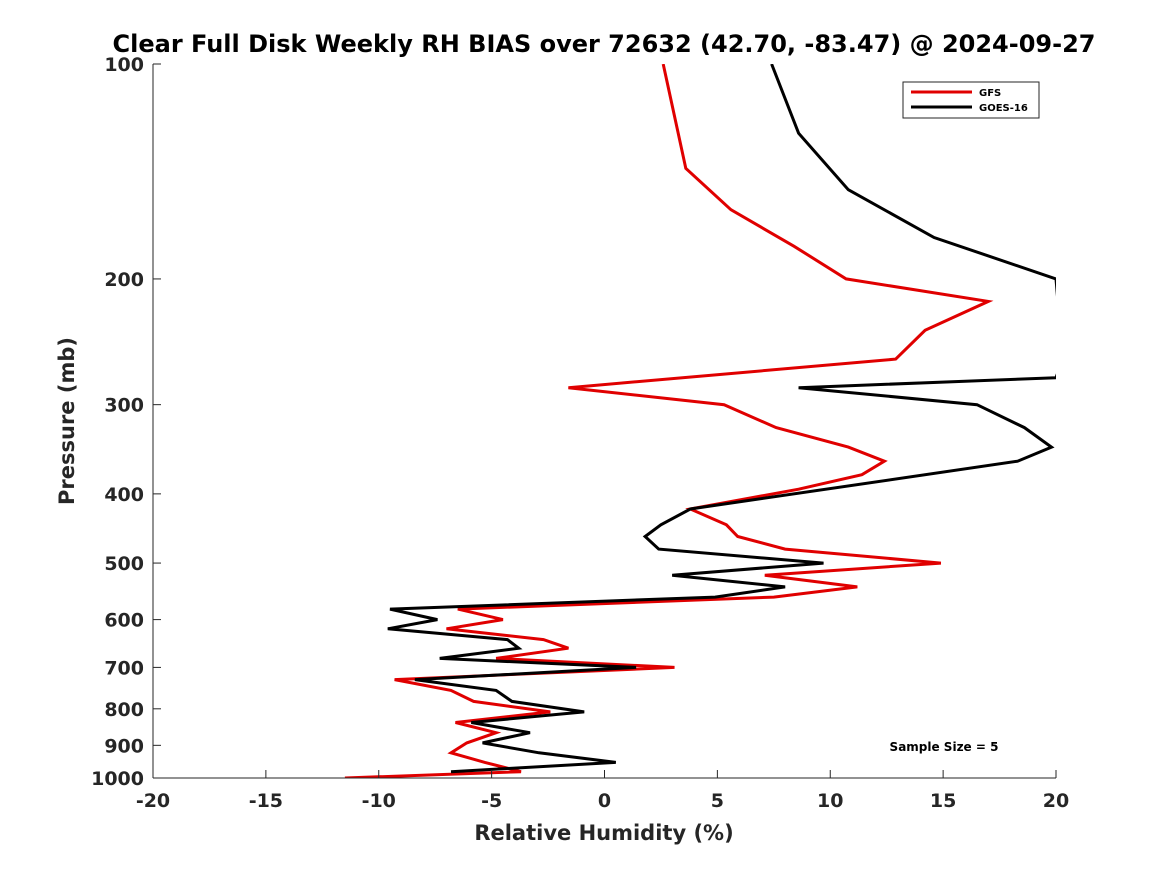 This screenshot has width=1167, height=875. What do you see at coordinates (124, 668) in the screenshot?
I see `y-tick-label: 700` at bounding box center [124, 668].